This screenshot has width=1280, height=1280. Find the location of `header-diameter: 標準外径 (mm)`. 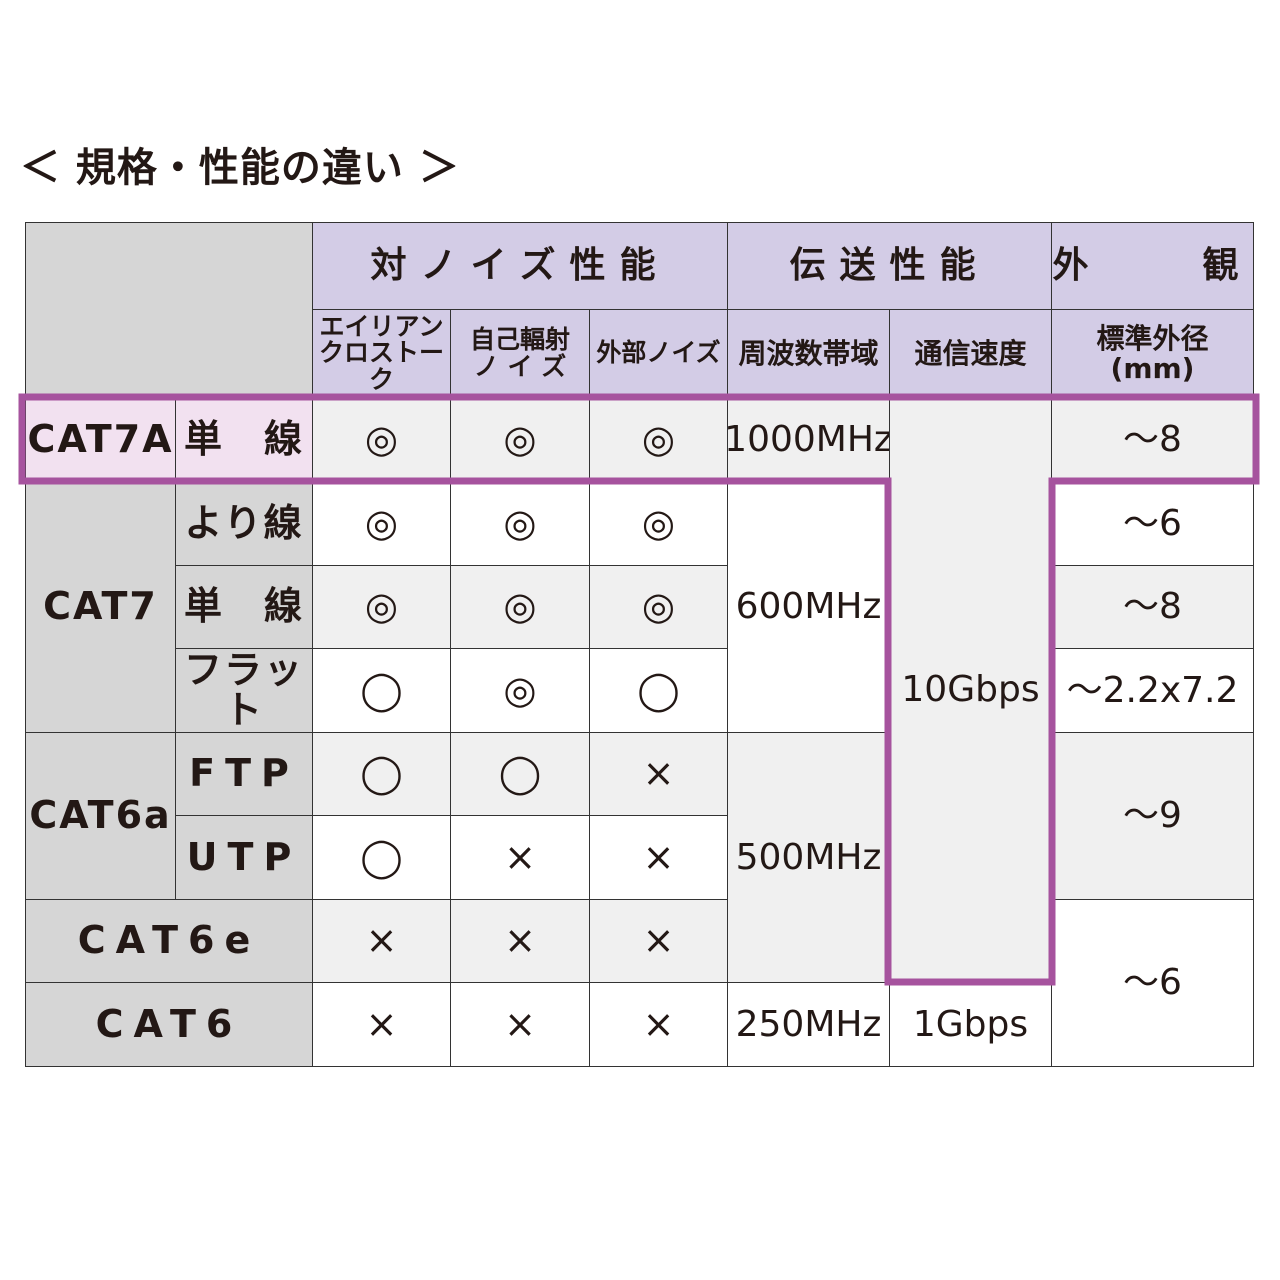

header-diameter: 標準外径 (mm) is located at coordinates (1152, 353).